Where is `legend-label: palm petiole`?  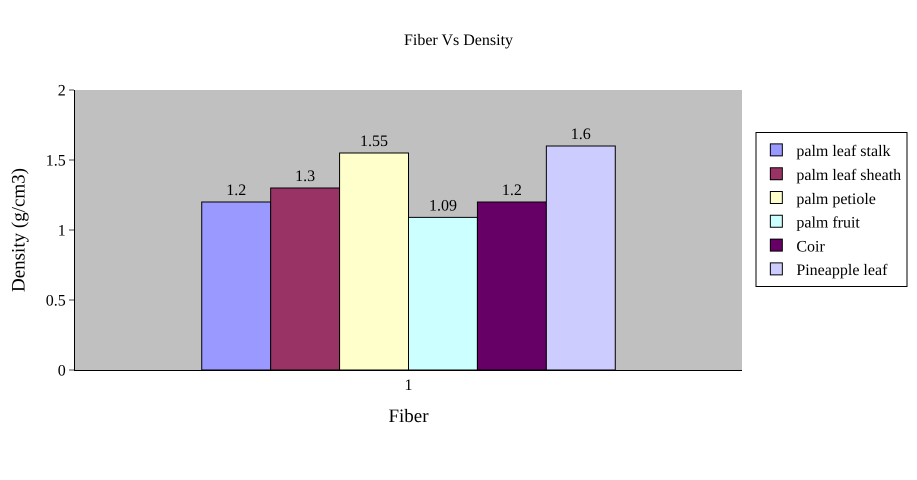
legend-label: palm petiole is located at coordinates (836, 199).